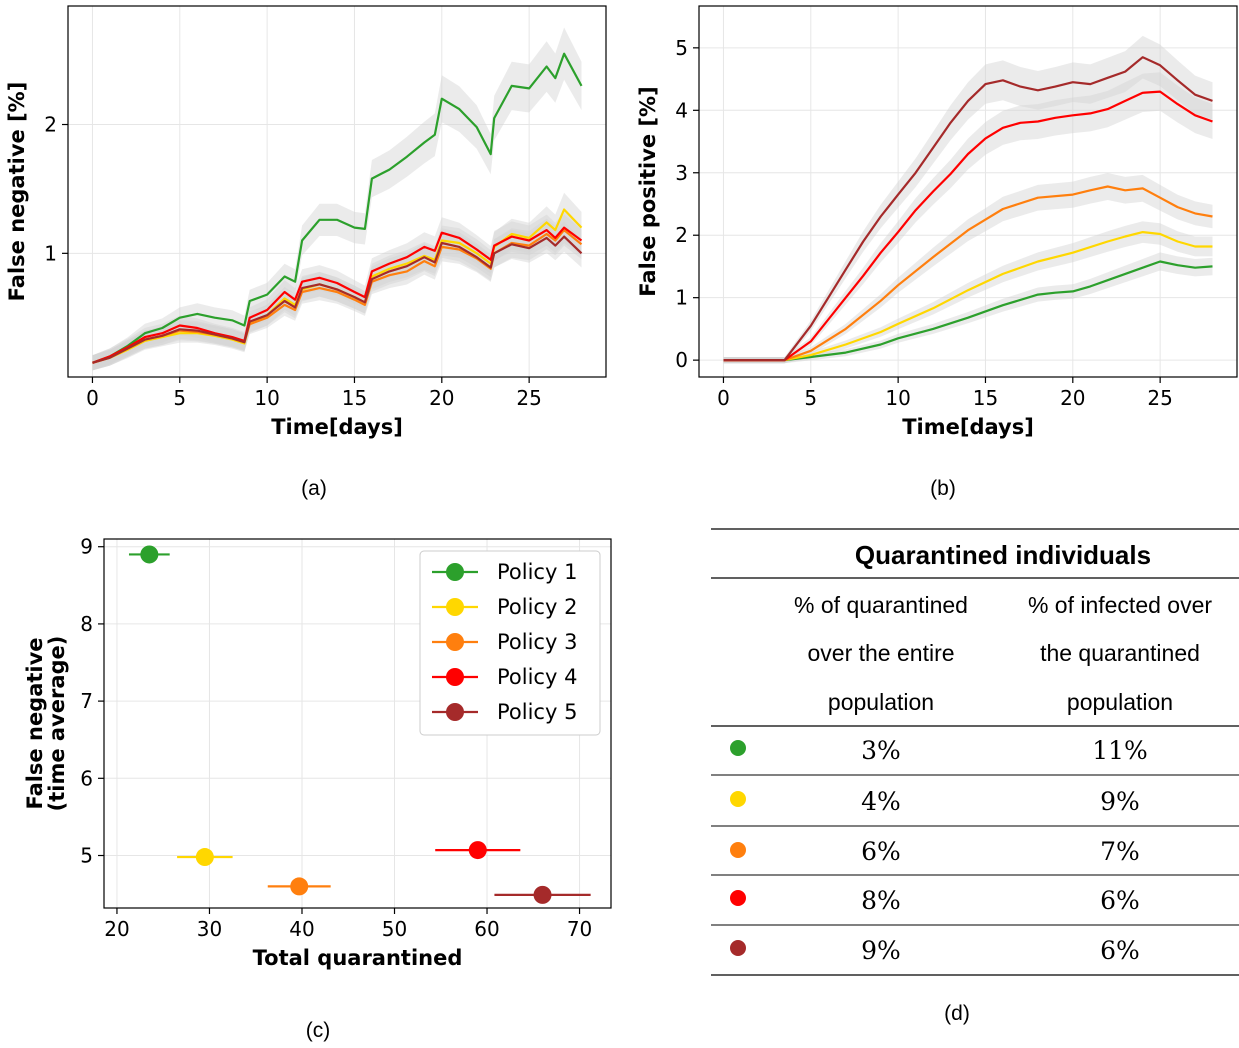 The width and height of the screenshot is (1239, 1048). Describe the element at coordinates (881, 801) in the screenshot. I see `table-cell-quarantined: 4%` at that location.